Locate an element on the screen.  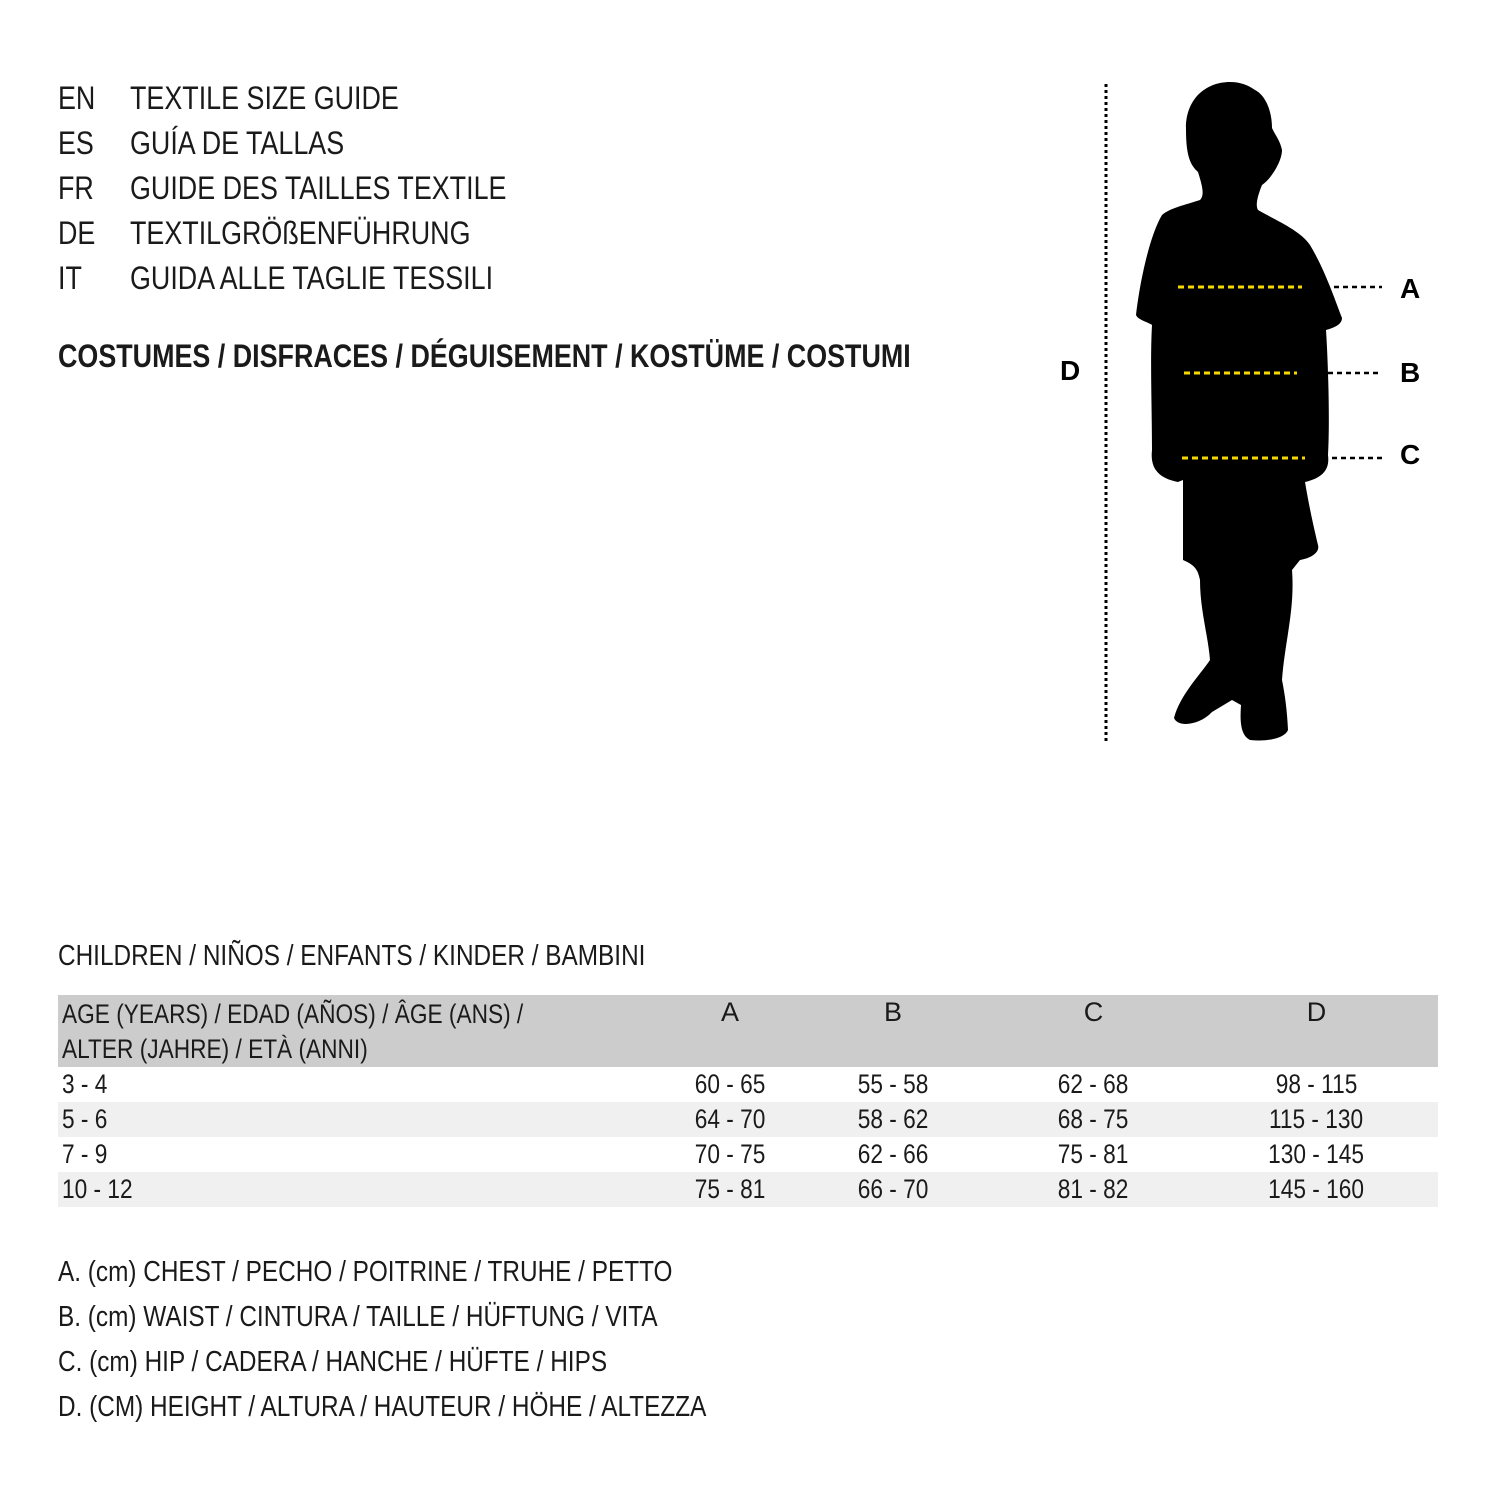
title-text: TEXTILGRÖßENFÜHRUNG is located at coordinates (300, 233).